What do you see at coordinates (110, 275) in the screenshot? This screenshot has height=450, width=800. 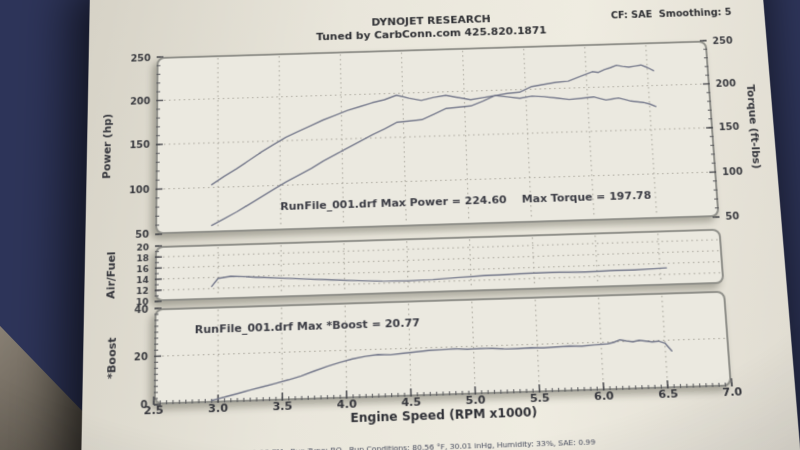 I see `air-fuel-axis-label: Air/Fuel` at bounding box center [110, 275].